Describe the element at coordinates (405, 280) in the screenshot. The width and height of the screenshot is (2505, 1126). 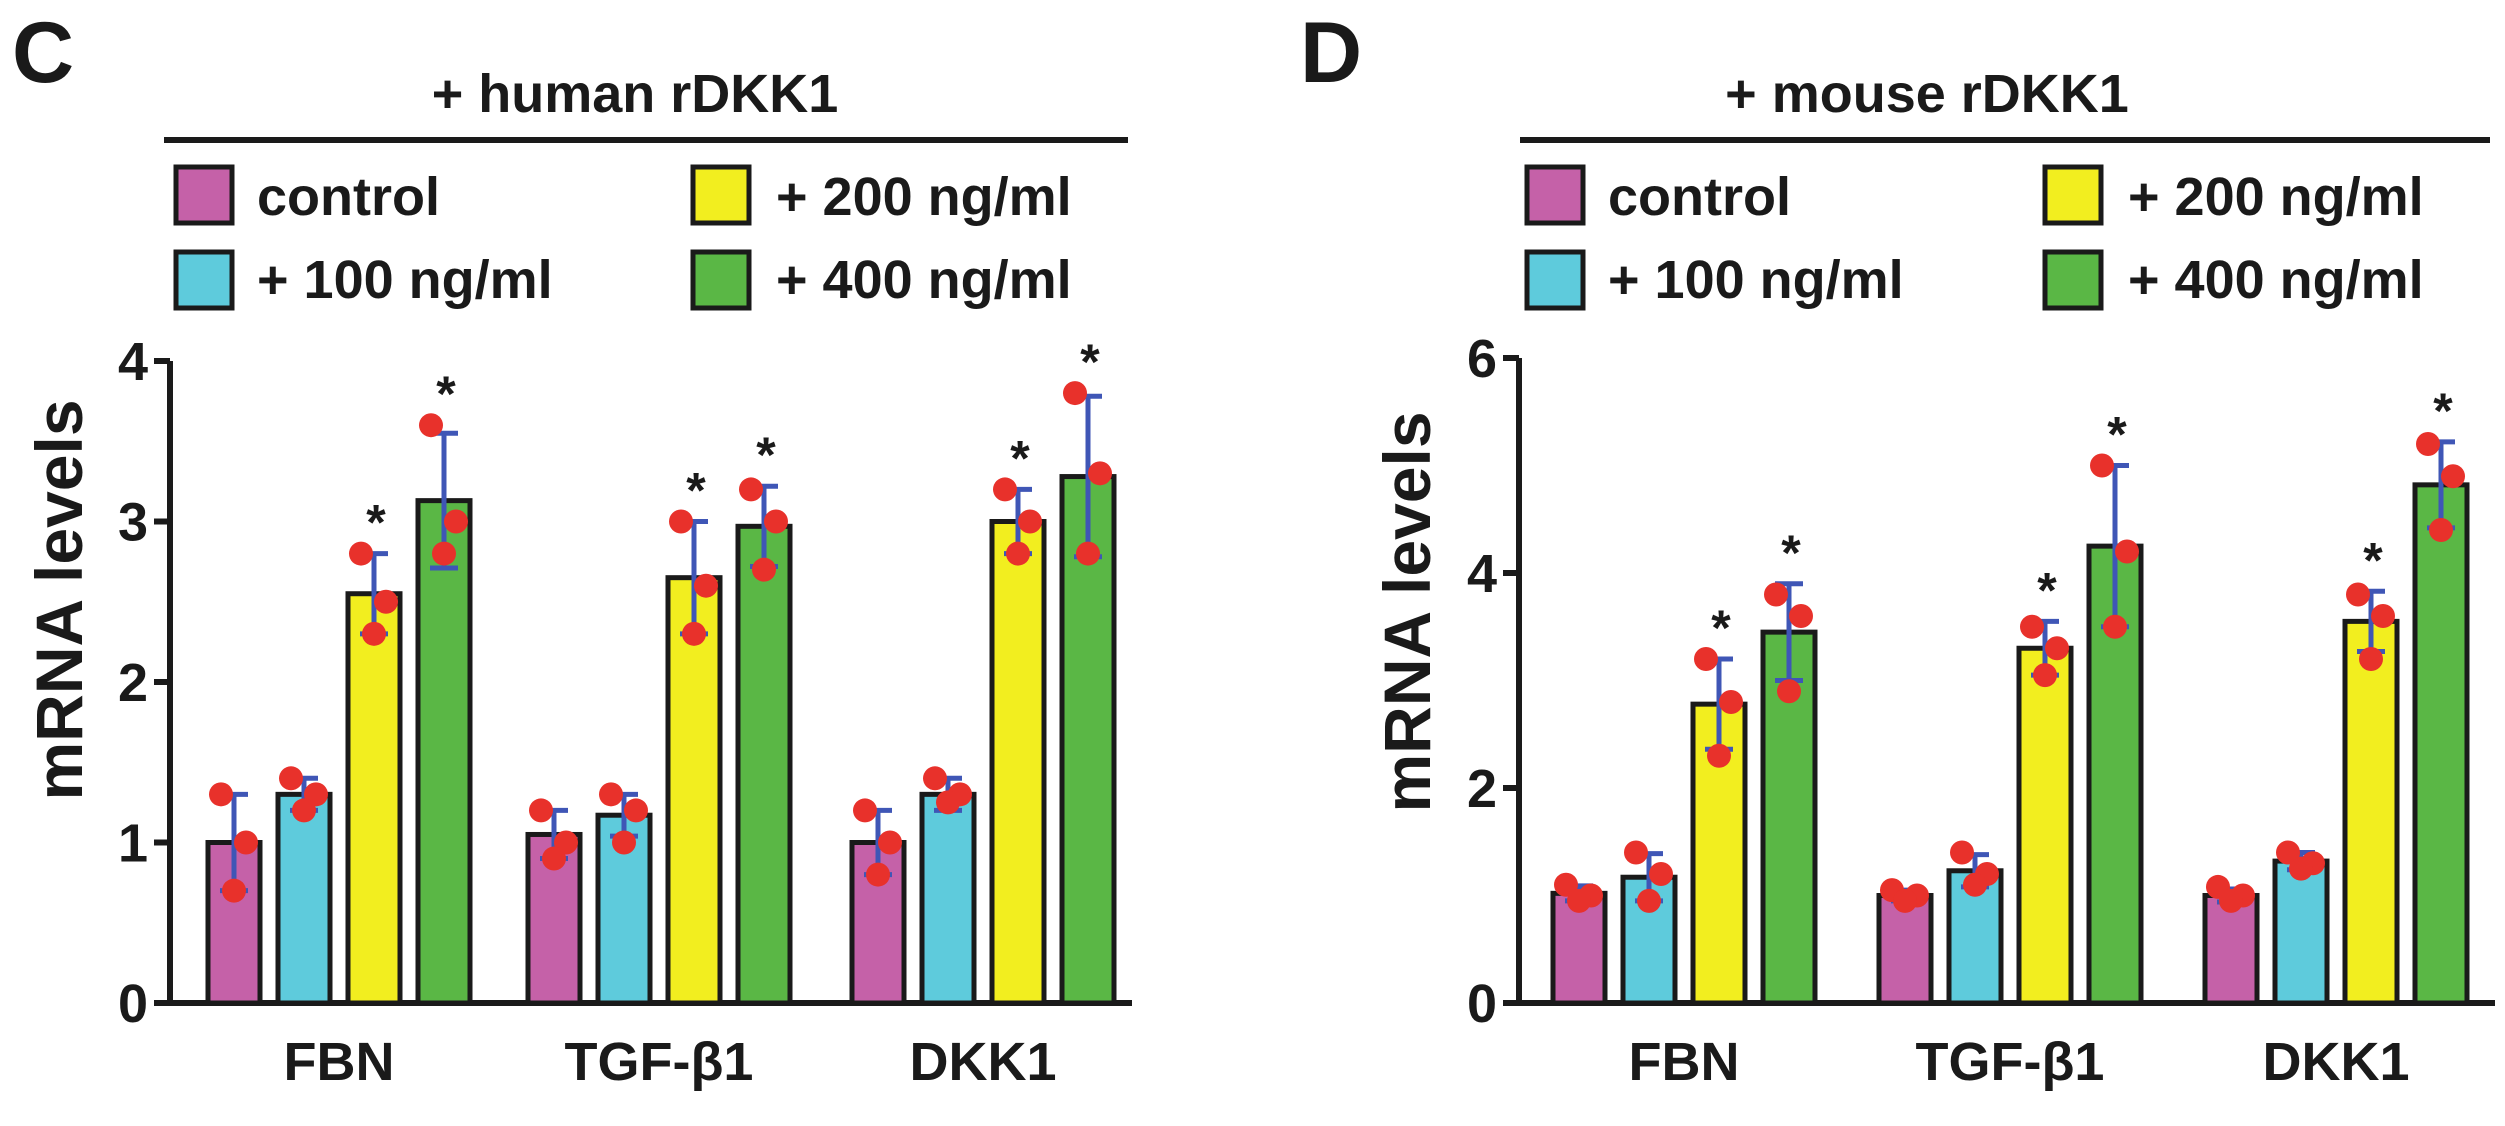
I see `legend-label: + 100 ng/ml` at that location.